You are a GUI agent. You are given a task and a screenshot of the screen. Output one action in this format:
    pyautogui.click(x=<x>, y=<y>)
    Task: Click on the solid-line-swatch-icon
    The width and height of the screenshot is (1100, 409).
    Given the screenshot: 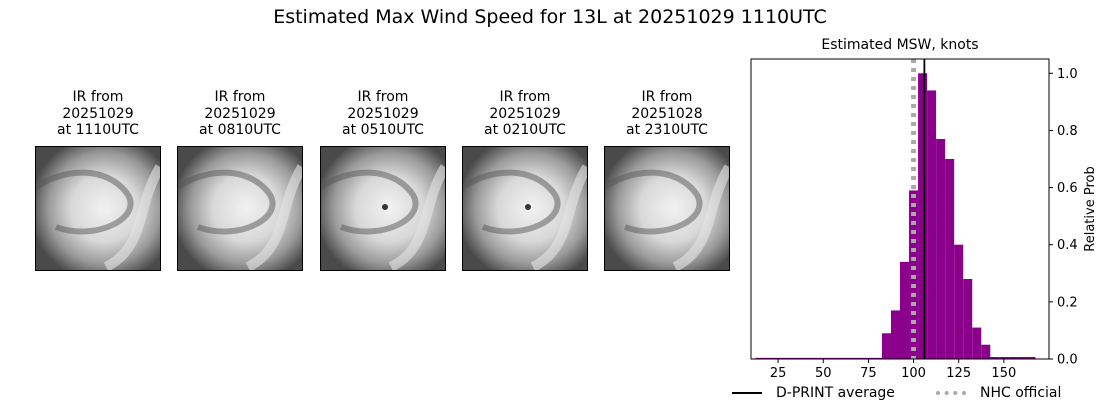 What is the action you would take?
    pyautogui.click(x=747, y=393)
    